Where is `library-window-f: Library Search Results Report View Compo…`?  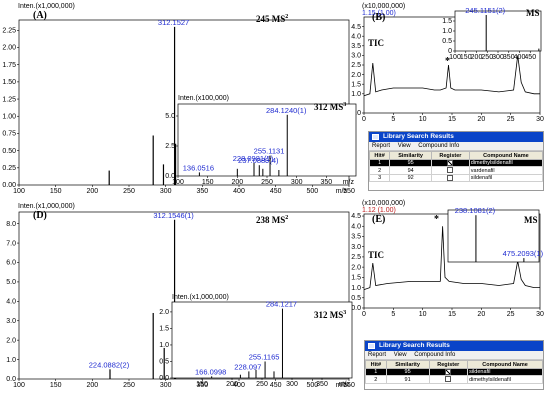 library-window-f: Library Search Results Report View Compo… is located at coordinates (454, 365).